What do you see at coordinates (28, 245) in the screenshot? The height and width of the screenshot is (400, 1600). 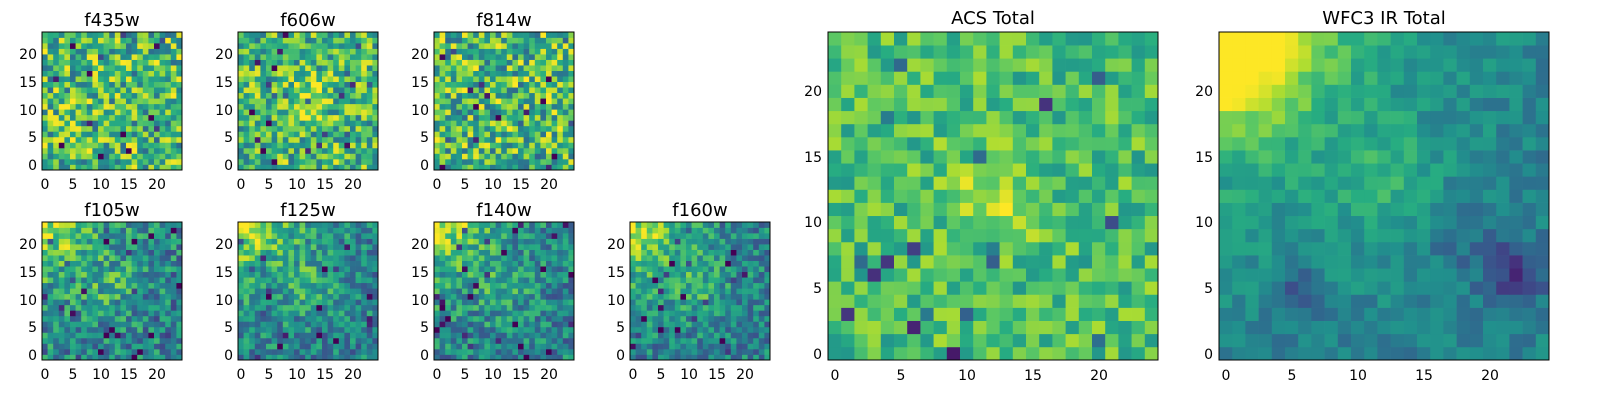 I see `y-tick-label: 20` at bounding box center [28, 245].